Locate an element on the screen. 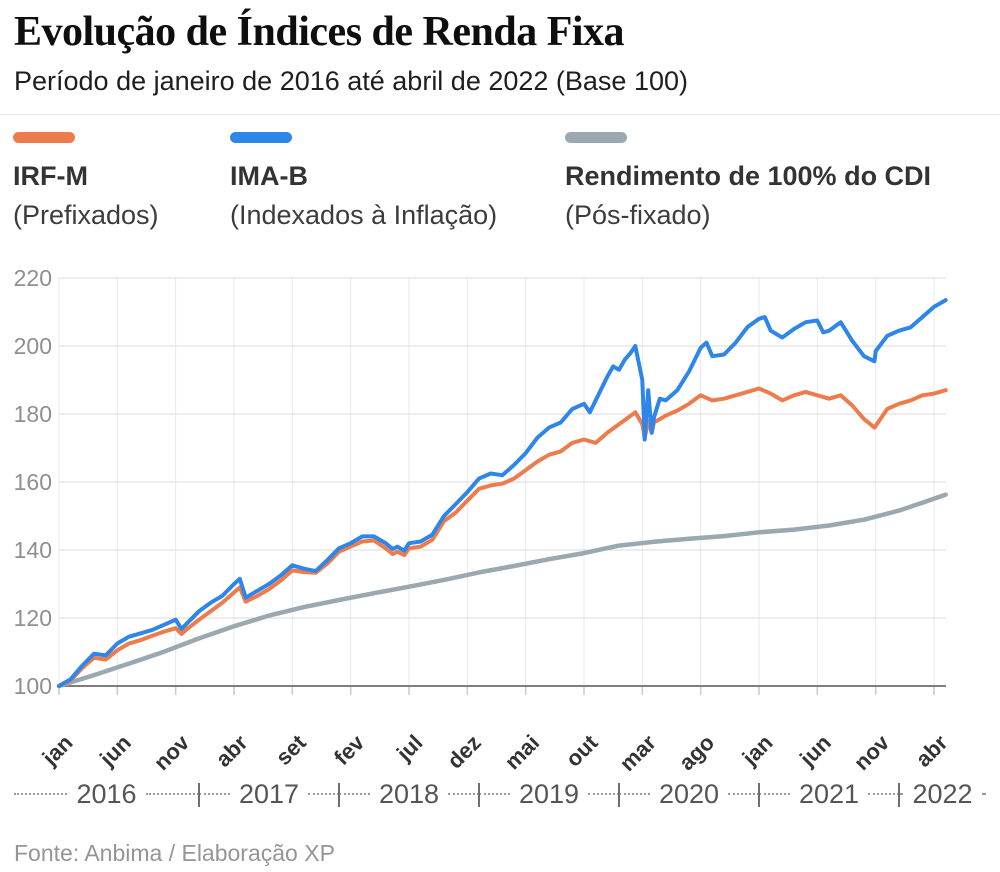 The image size is (1000, 872). year-segment: 2020 is located at coordinates (689, 794).